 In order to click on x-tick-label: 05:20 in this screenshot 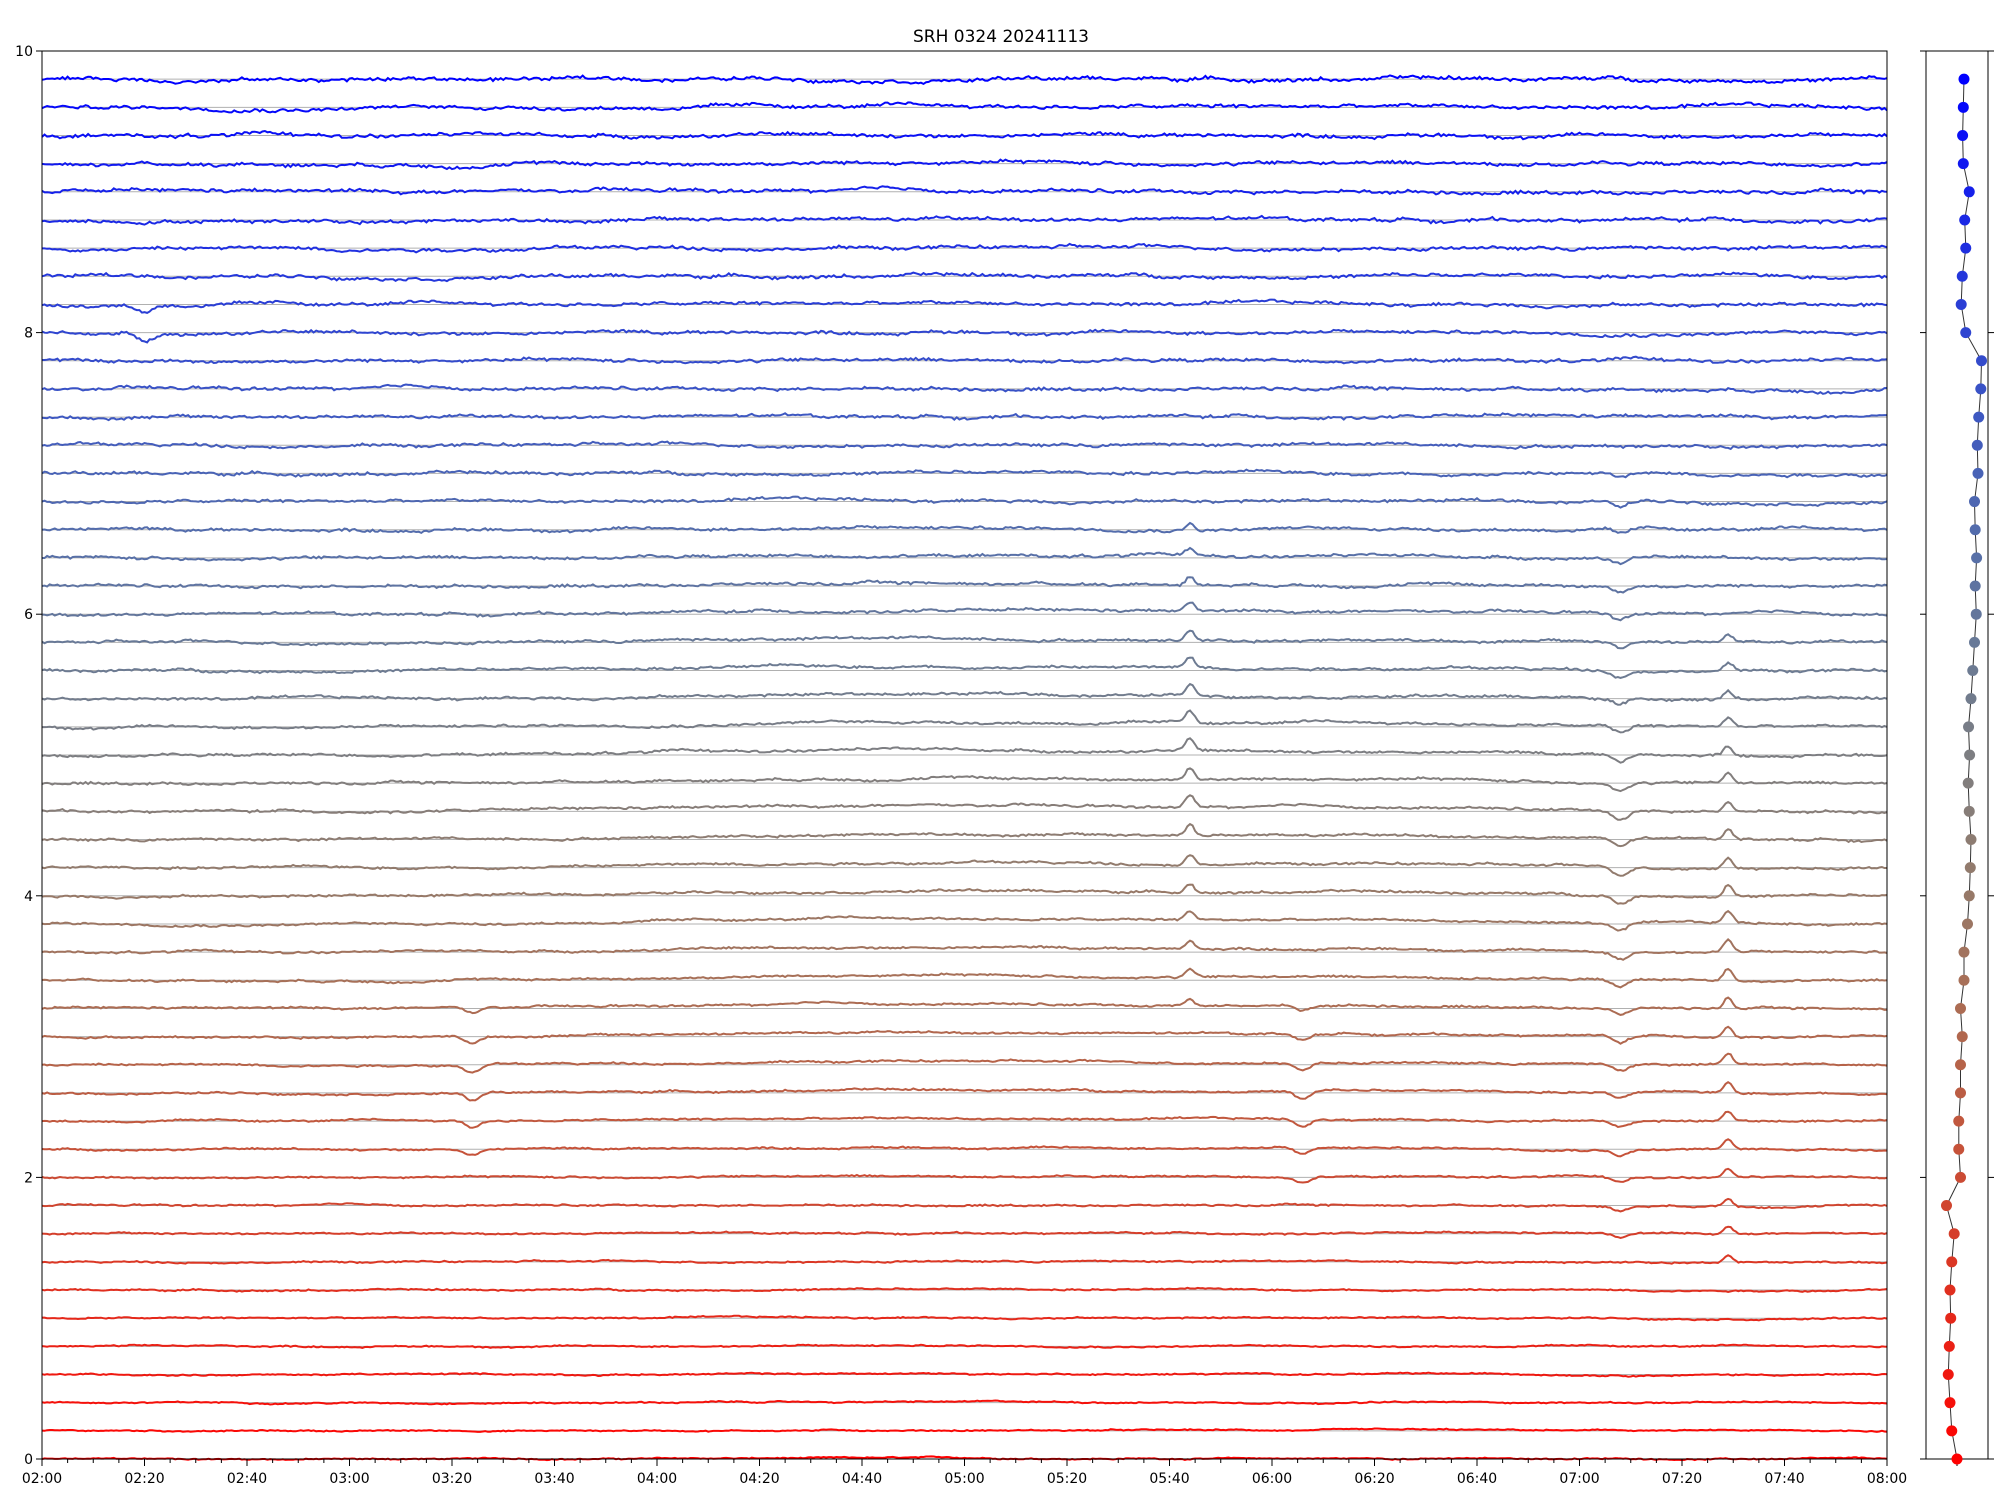, I will do `click(1067, 1479)`.